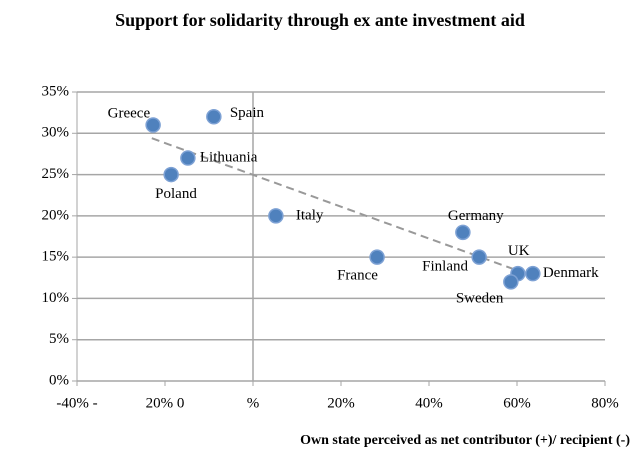 Image resolution: width=639 pixels, height=455 pixels. Describe the element at coordinates (310, 215) in the screenshot. I see `point-label: Italy` at that location.